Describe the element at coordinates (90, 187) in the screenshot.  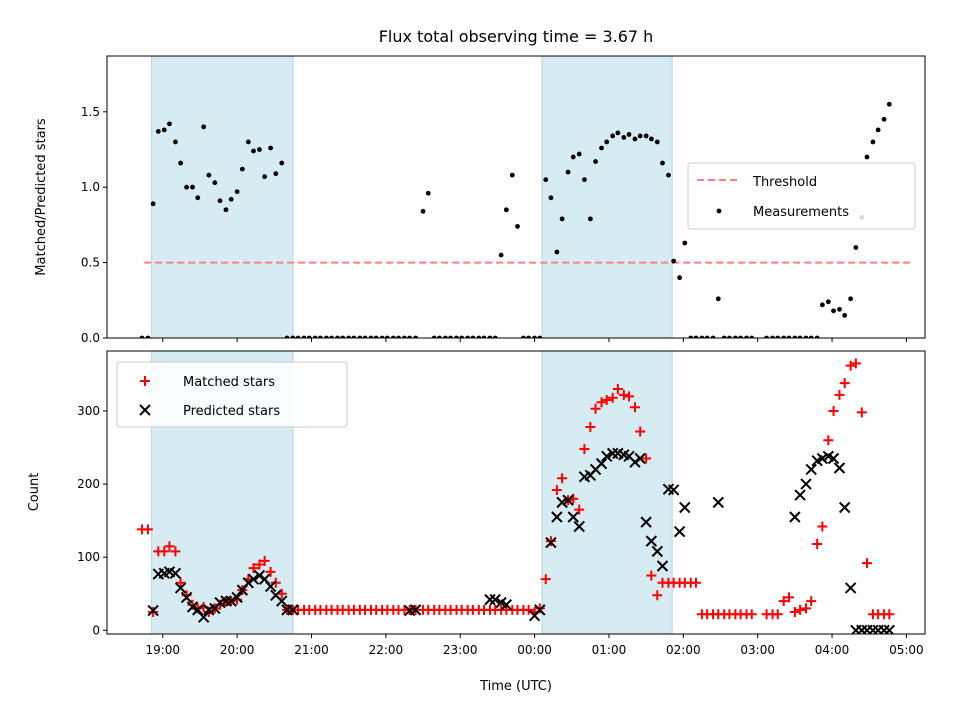
I see `y-tick-label: 1.0` at that location.